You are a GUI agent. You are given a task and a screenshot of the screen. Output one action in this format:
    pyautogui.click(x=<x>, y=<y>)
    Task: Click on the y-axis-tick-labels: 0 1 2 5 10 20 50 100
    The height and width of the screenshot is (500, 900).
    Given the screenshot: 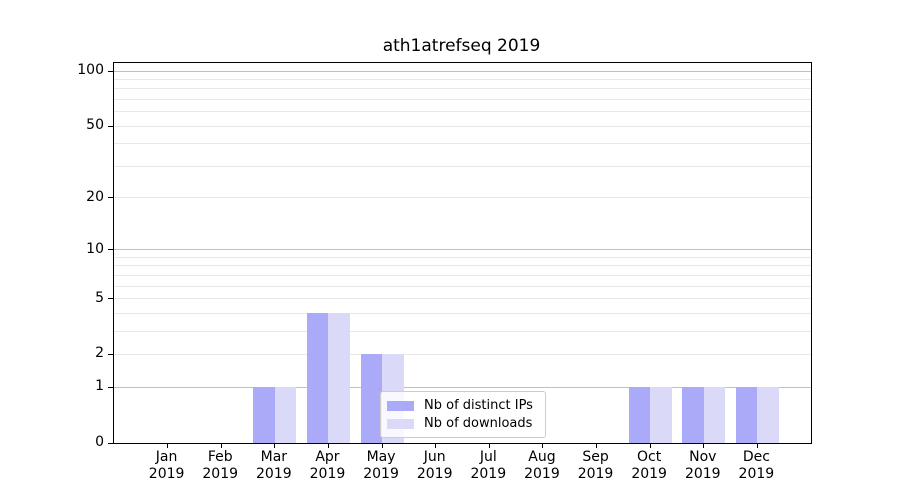 What is the action you would take?
    pyautogui.click(x=52, y=250)
    